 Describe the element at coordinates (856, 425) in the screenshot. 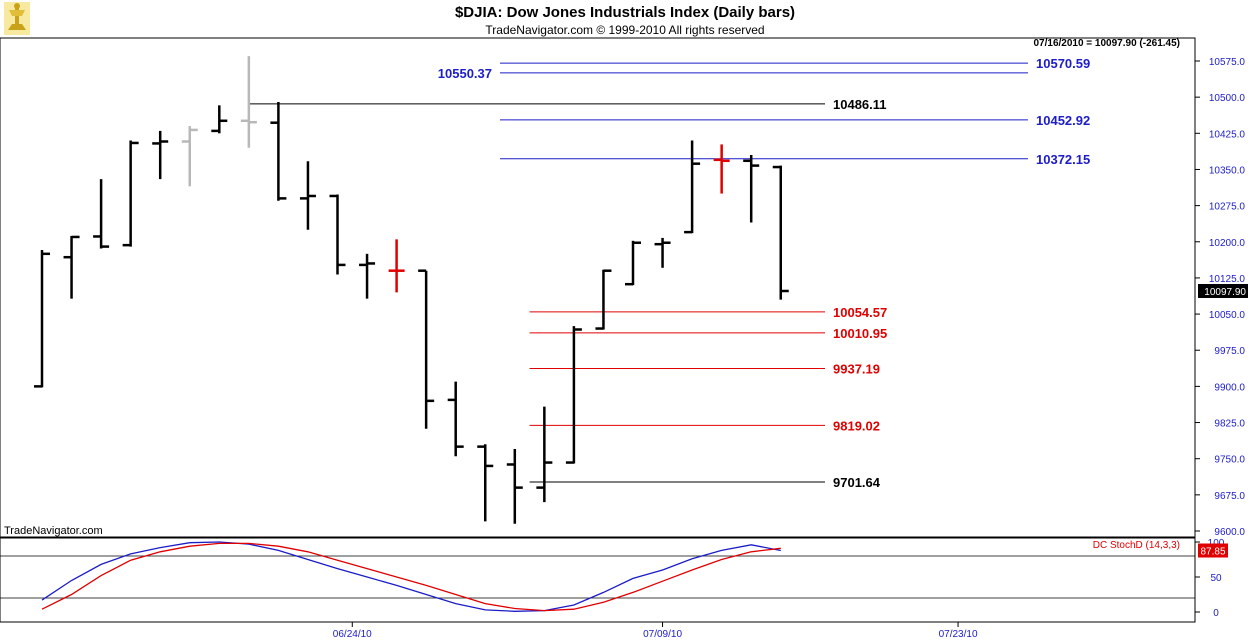

I see `level-label: 9819.02` at that location.